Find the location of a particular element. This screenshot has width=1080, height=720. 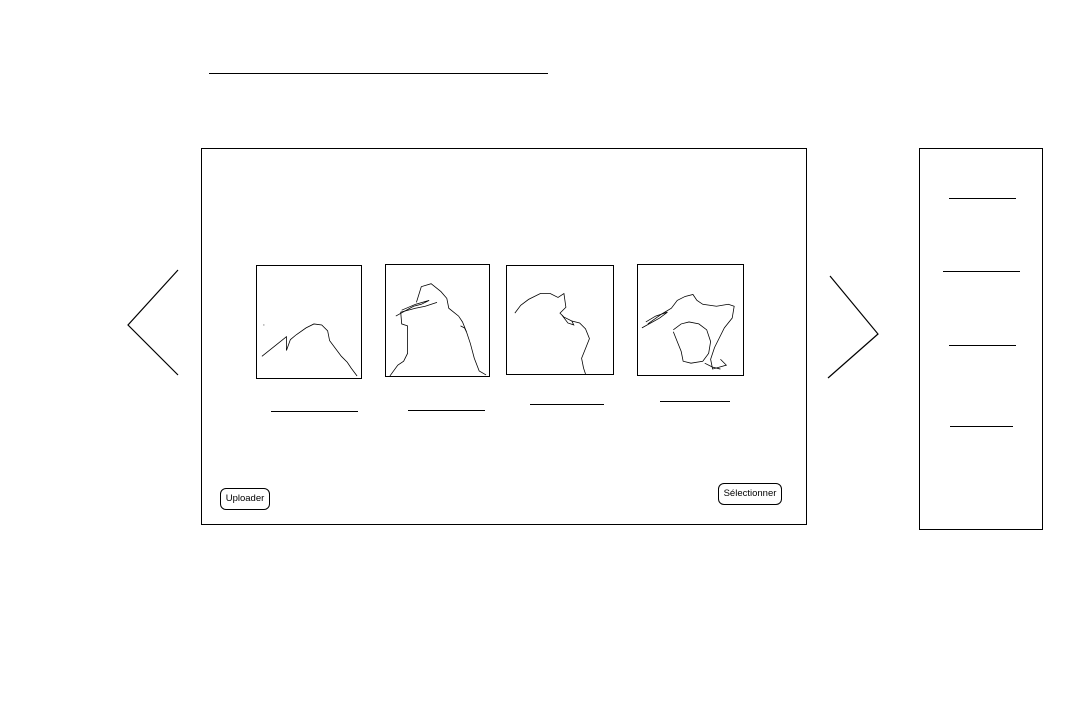

thumbnail-1-caption is located at coordinates (314, 411).